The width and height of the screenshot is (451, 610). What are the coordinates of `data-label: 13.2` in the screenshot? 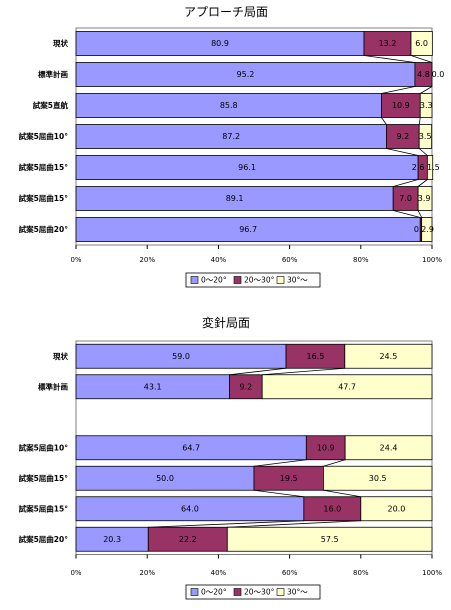 It's located at (388, 43).